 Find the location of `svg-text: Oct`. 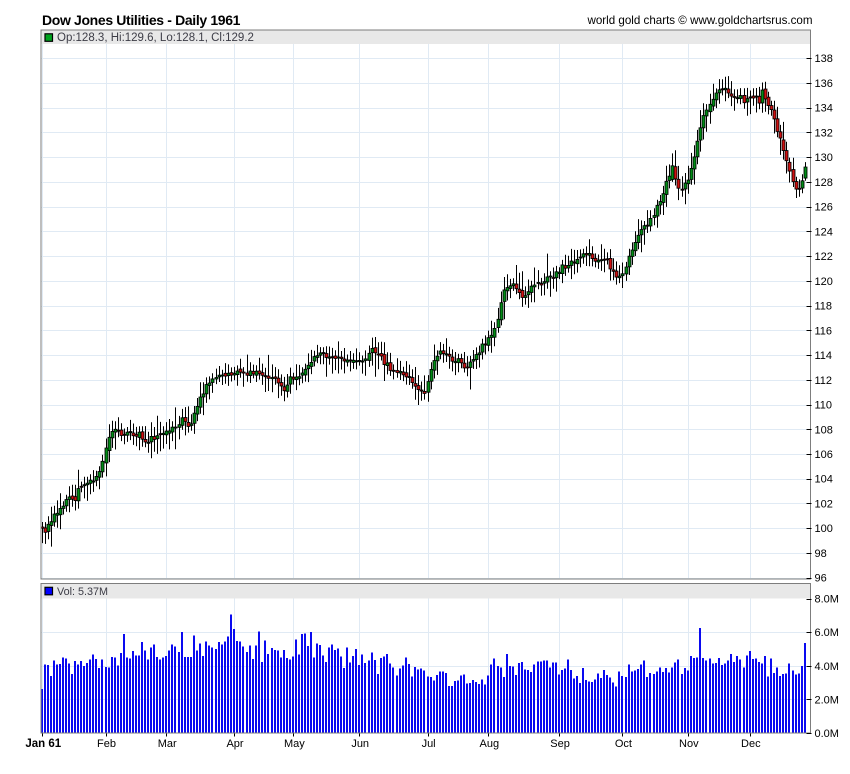

svg-text: Oct is located at coordinates (623, 744).